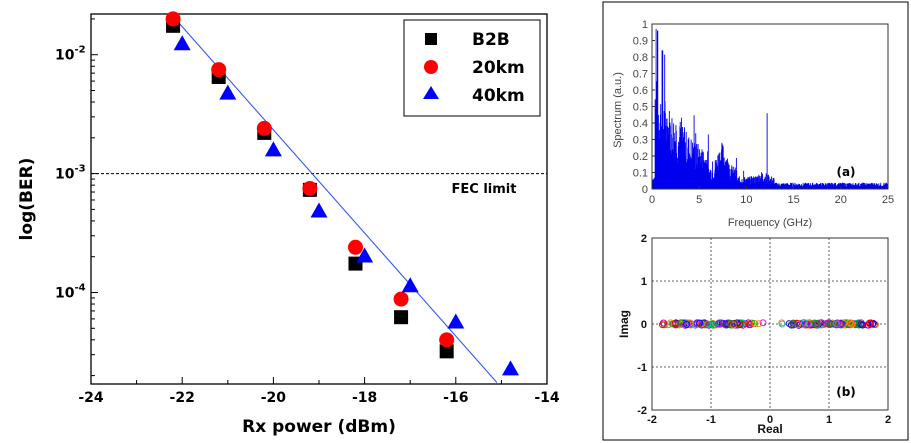 The image size is (911, 443). What do you see at coordinates (498, 68) in the screenshot?
I see `legend-label-20km: 20km` at bounding box center [498, 68].